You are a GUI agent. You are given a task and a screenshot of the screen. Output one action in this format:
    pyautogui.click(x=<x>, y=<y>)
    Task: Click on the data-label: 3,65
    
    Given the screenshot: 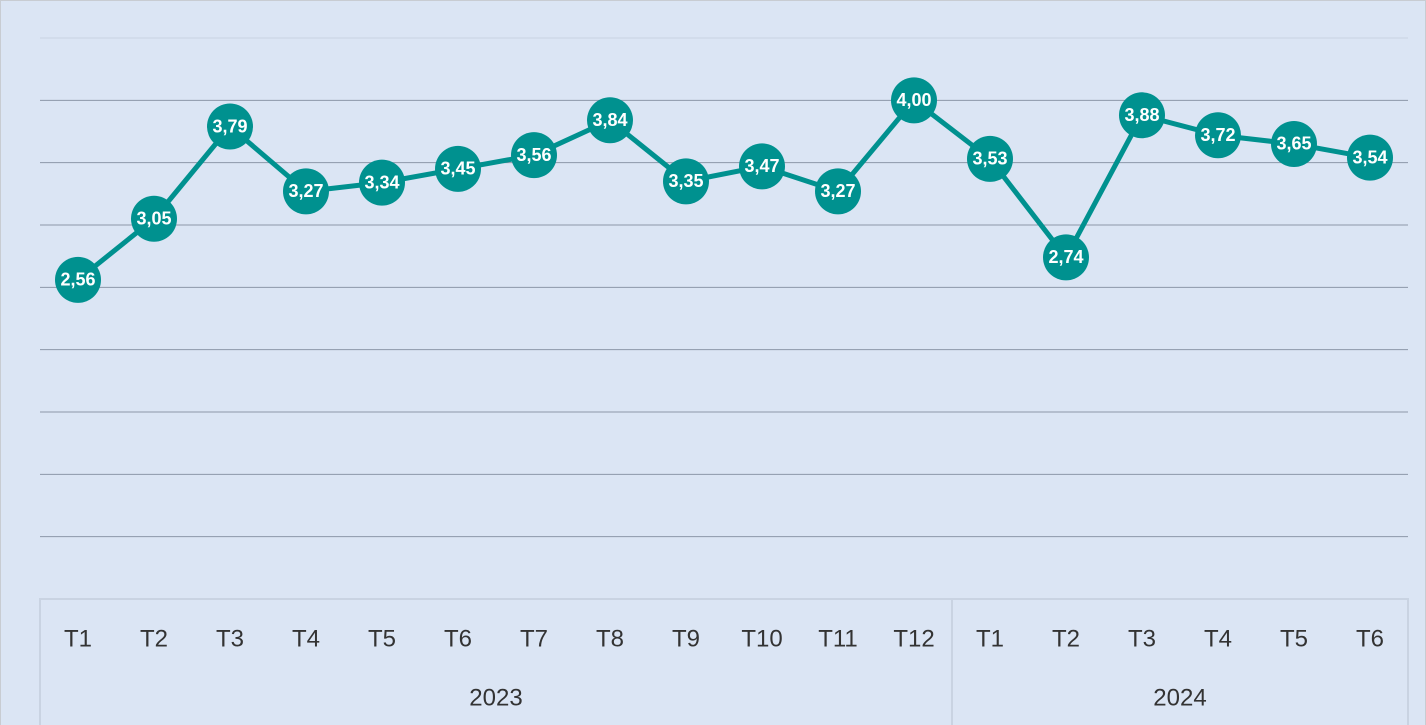 What is the action you would take?
    pyautogui.click(x=1293, y=144)
    